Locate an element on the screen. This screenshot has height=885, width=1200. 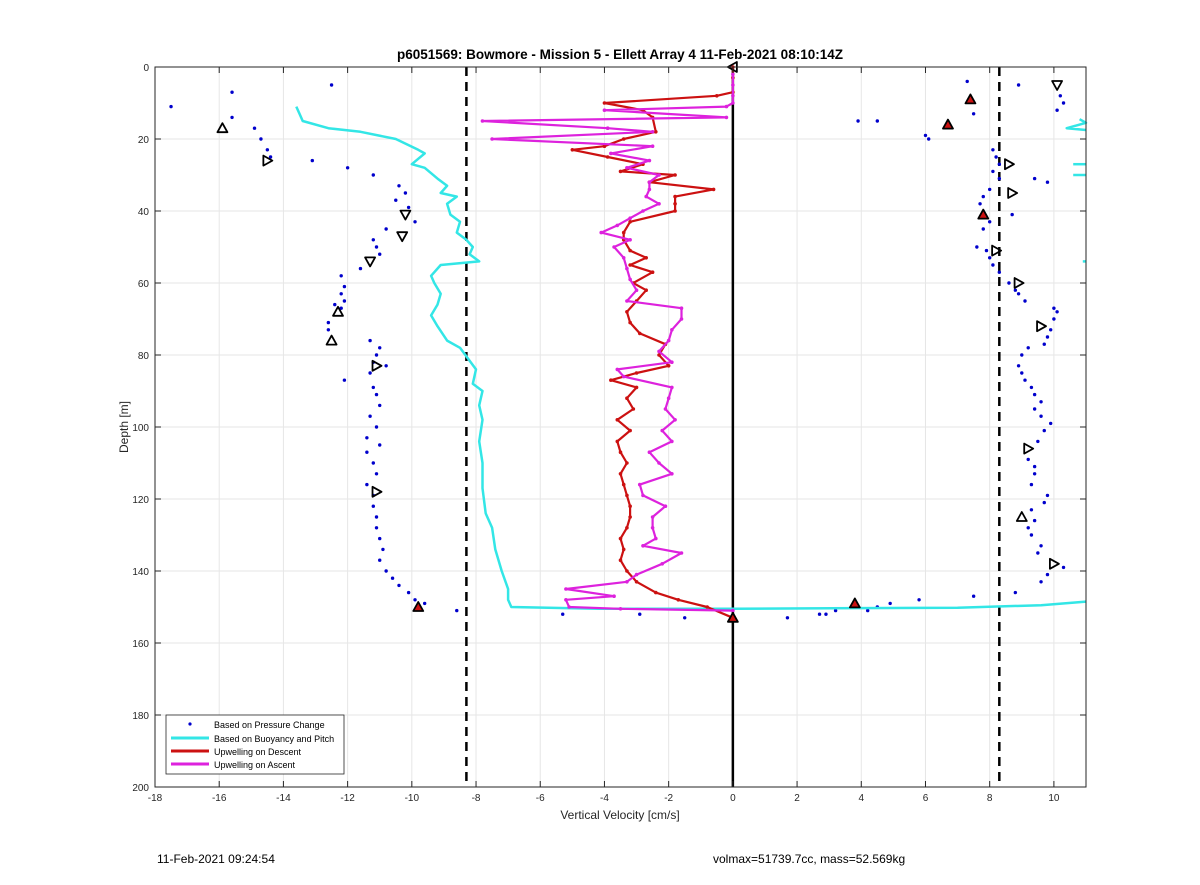
legend-label-pressure: Based on Pressure Change is located at coordinates (269, 725).